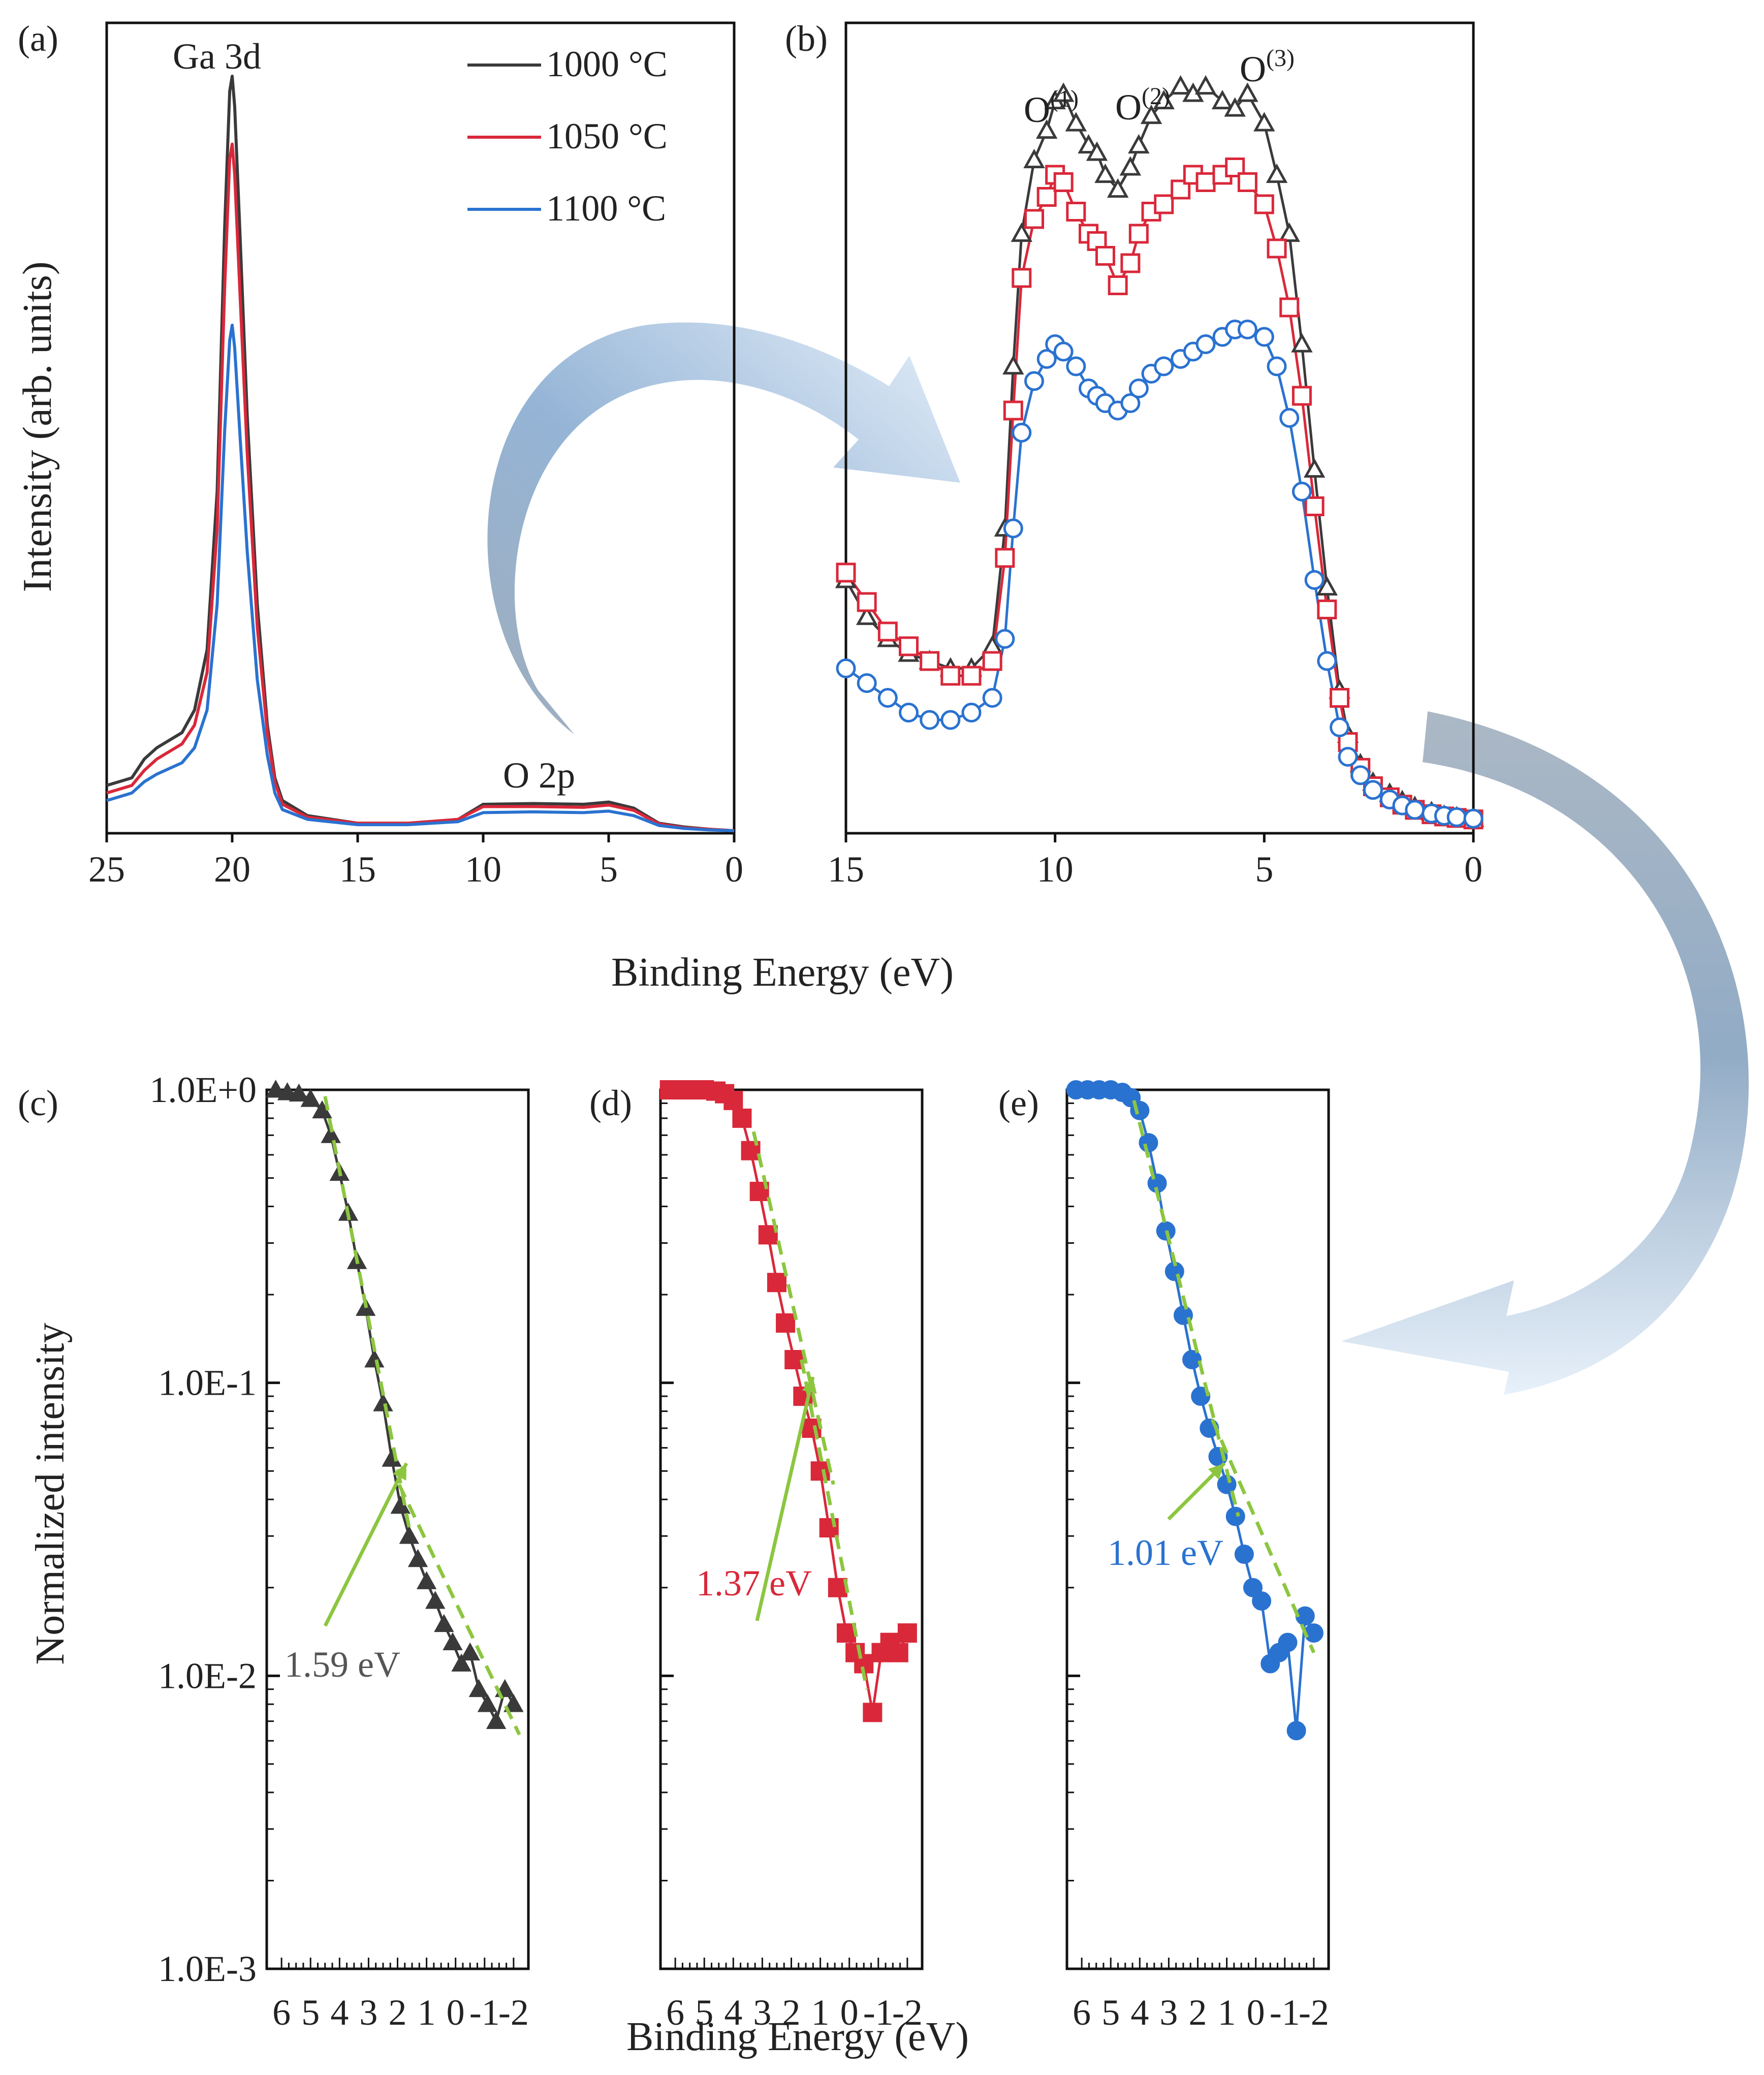 The height and width of the screenshot is (2075, 1764). I want to click on x-tick-label: -2, so click(513, 2013).